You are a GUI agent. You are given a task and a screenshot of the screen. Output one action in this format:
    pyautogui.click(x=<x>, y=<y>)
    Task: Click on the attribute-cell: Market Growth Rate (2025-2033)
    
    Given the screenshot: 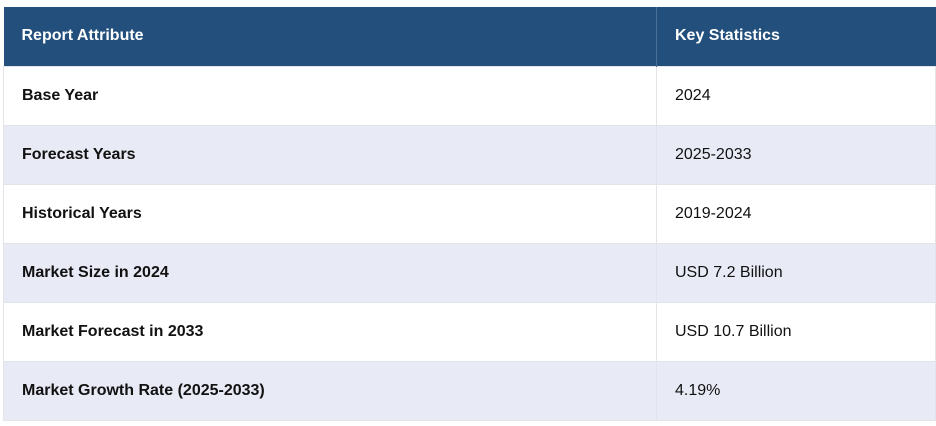 What is the action you would take?
    pyautogui.click(x=330, y=390)
    